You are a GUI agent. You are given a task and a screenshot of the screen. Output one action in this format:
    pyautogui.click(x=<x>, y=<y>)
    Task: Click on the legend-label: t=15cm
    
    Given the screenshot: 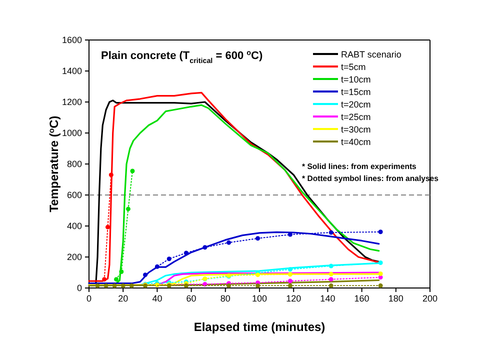 What is the action you would take?
    pyautogui.click(x=356, y=92)
    